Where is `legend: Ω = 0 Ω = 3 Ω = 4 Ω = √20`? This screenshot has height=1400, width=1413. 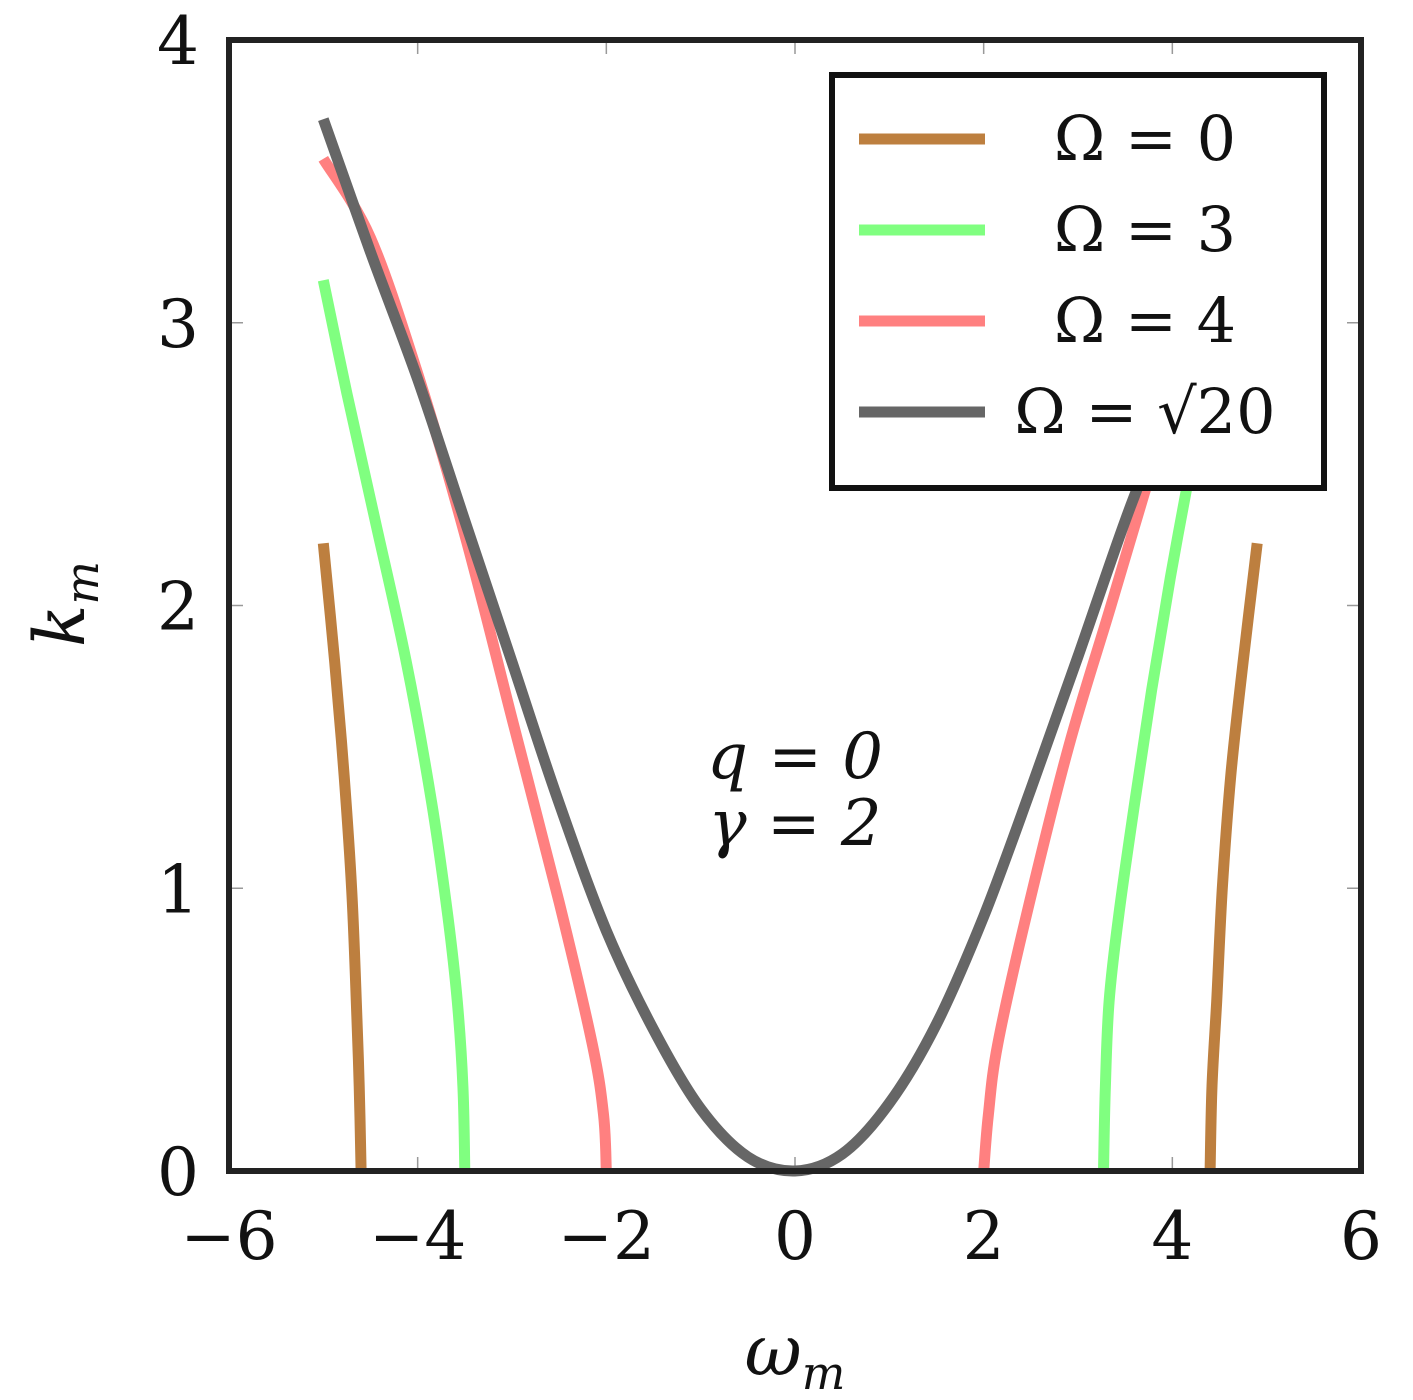
legend: Ω = 0 Ω = 3 Ω = 4 Ω = √20 is located at coordinates (1078, 281).